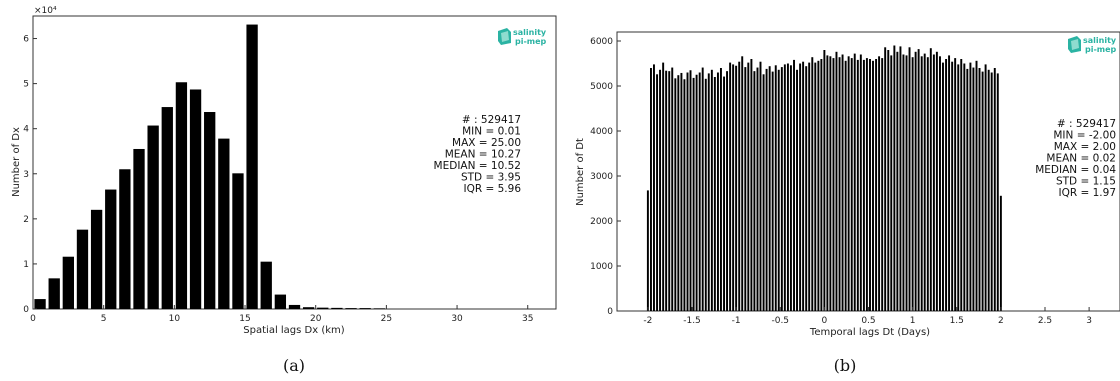 This screenshot has width=1120, height=381. I want to click on y-tick-label: 5, so click(26, 85).